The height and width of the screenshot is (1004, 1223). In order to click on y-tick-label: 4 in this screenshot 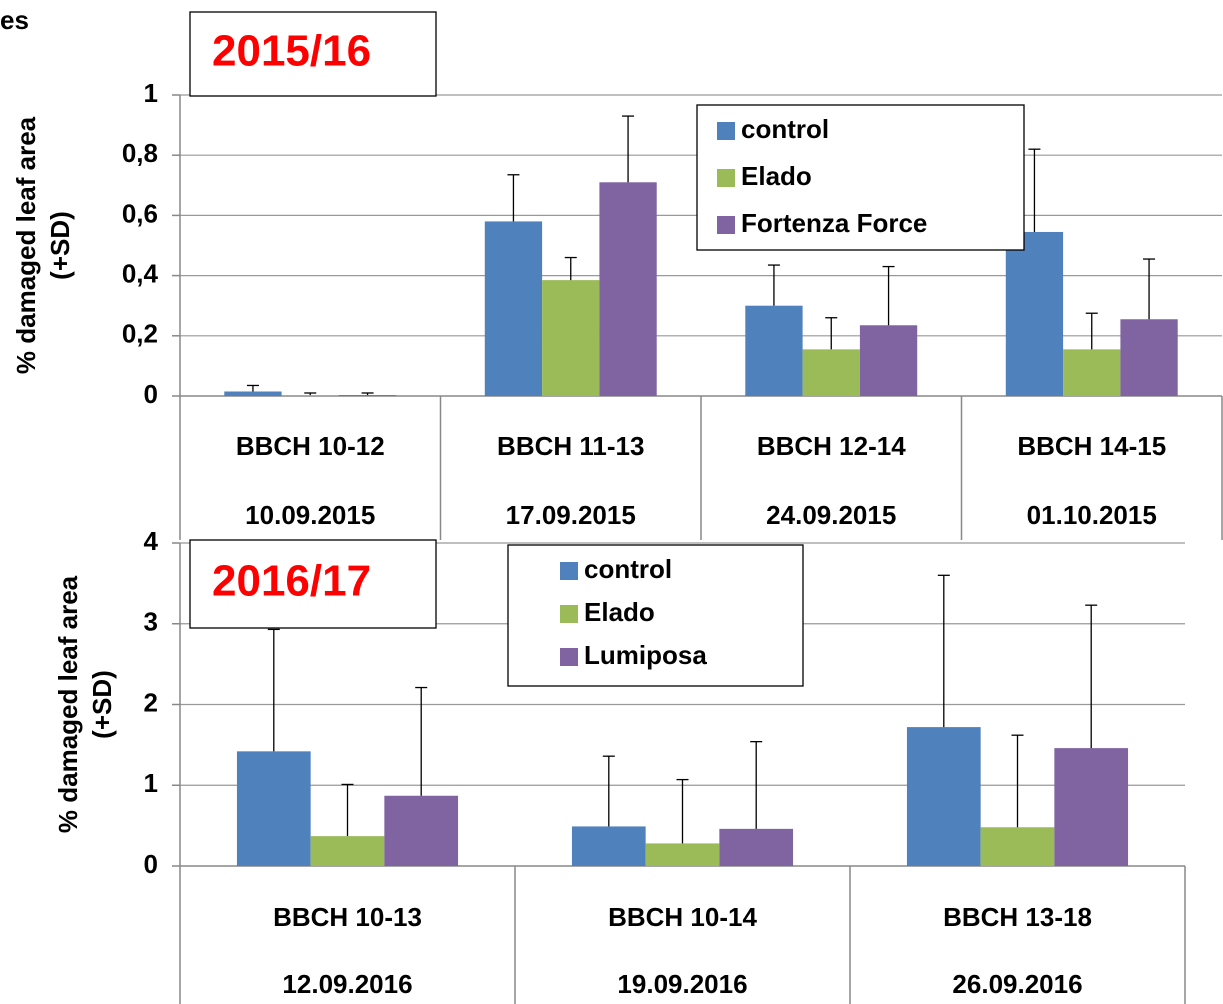, I will do `click(151, 541)`.